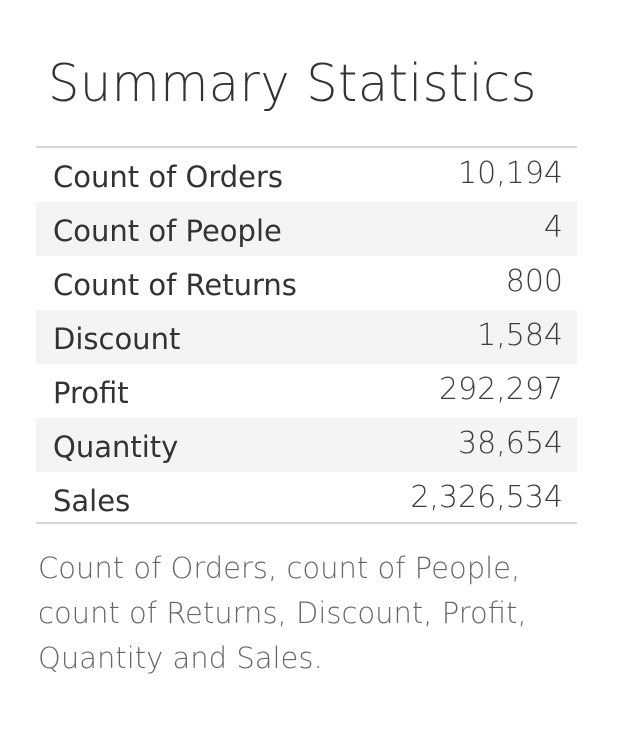  What do you see at coordinates (534, 281) in the screenshot?
I see `row-value: 800` at bounding box center [534, 281].